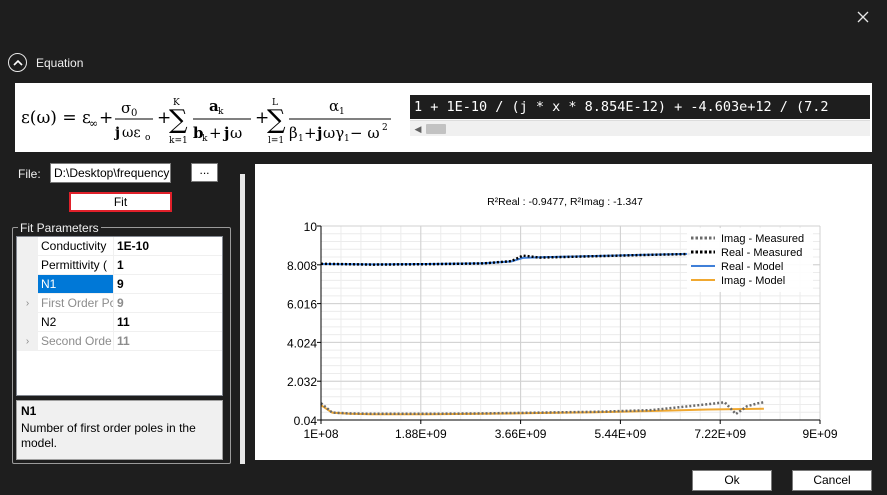 The image size is (887, 495). I want to click on svg-text: l=1, so click(276, 141).